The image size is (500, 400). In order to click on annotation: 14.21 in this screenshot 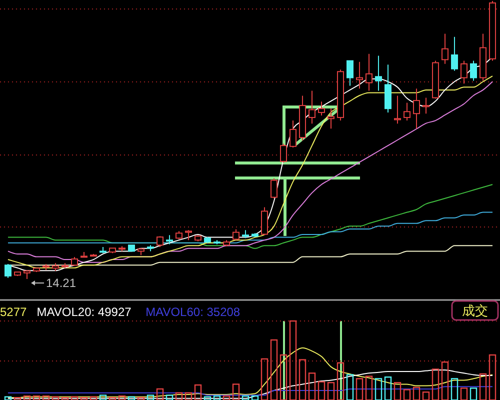, I will do `click(61, 283)`.